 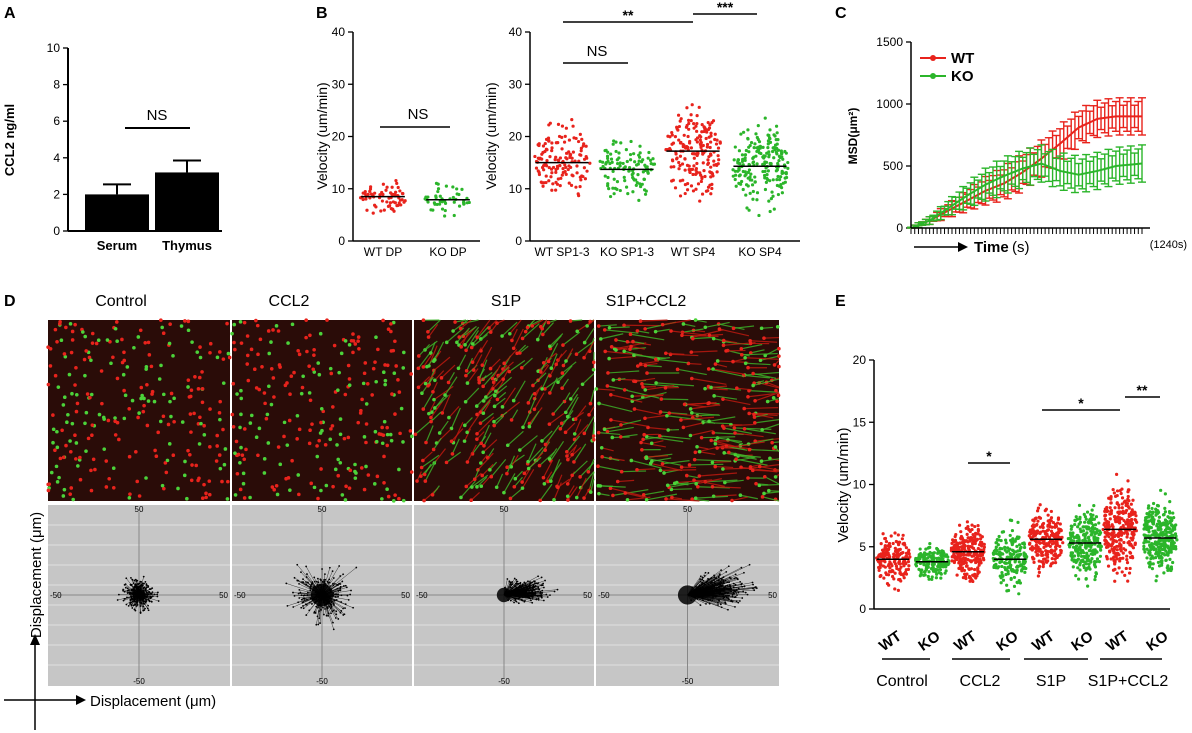 I want to click on c-legend-ko-marker, so click(x=933, y=76).